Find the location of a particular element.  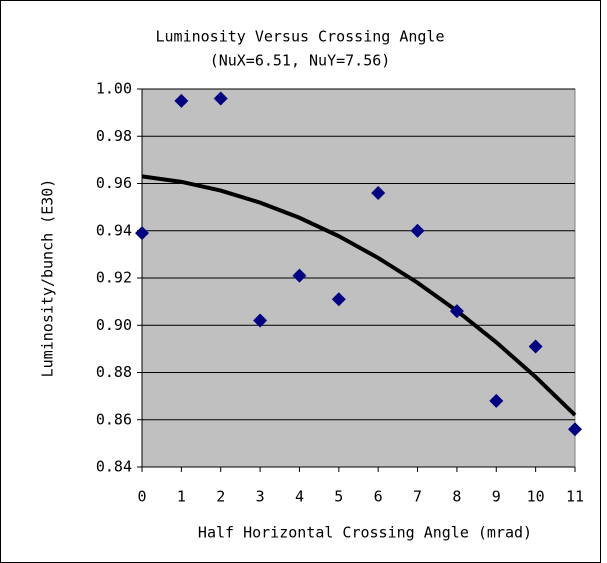

x-tick-label: 3 is located at coordinates (260, 497).